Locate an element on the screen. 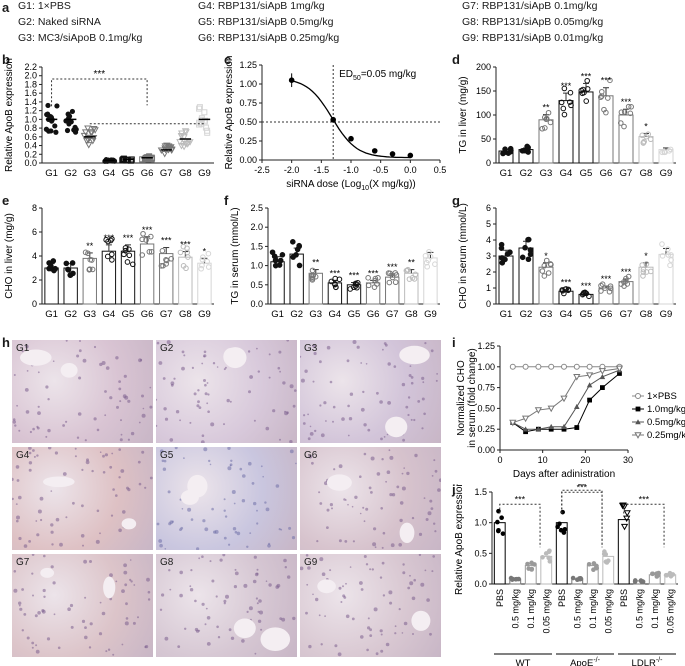 The width and height of the screenshot is (685, 666). legend-item: G1: 1×PBS is located at coordinates (44, 6).